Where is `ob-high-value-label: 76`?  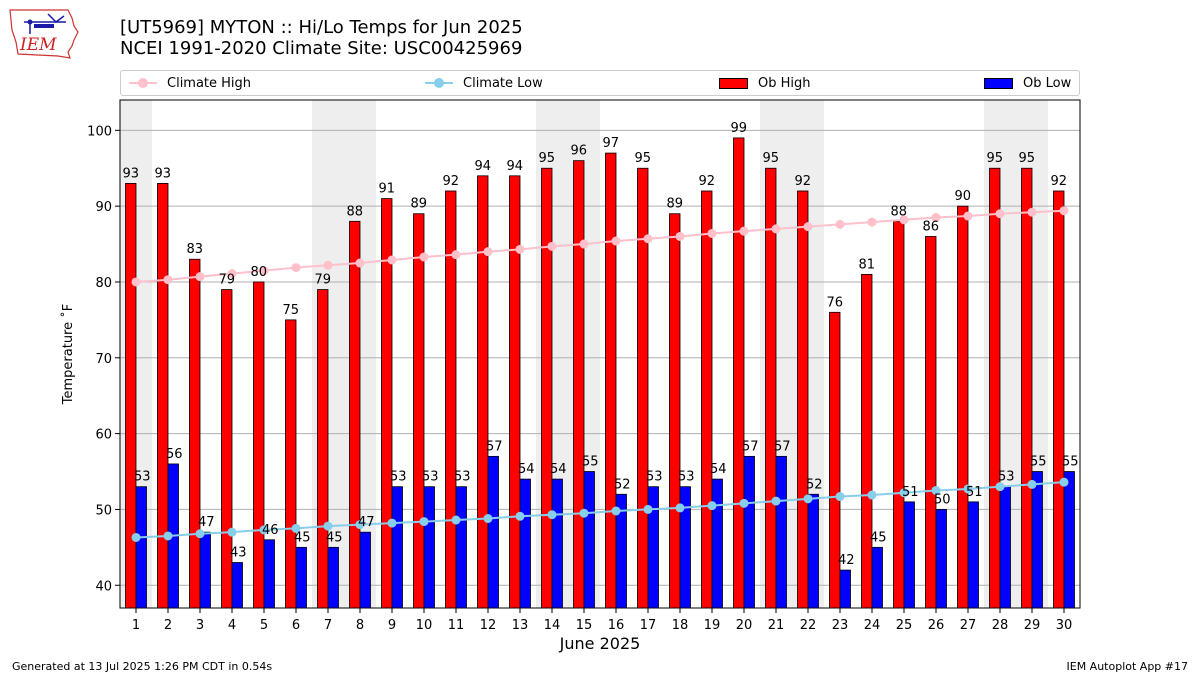
ob-high-value-label: 76 is located at coordinates (834, 302).